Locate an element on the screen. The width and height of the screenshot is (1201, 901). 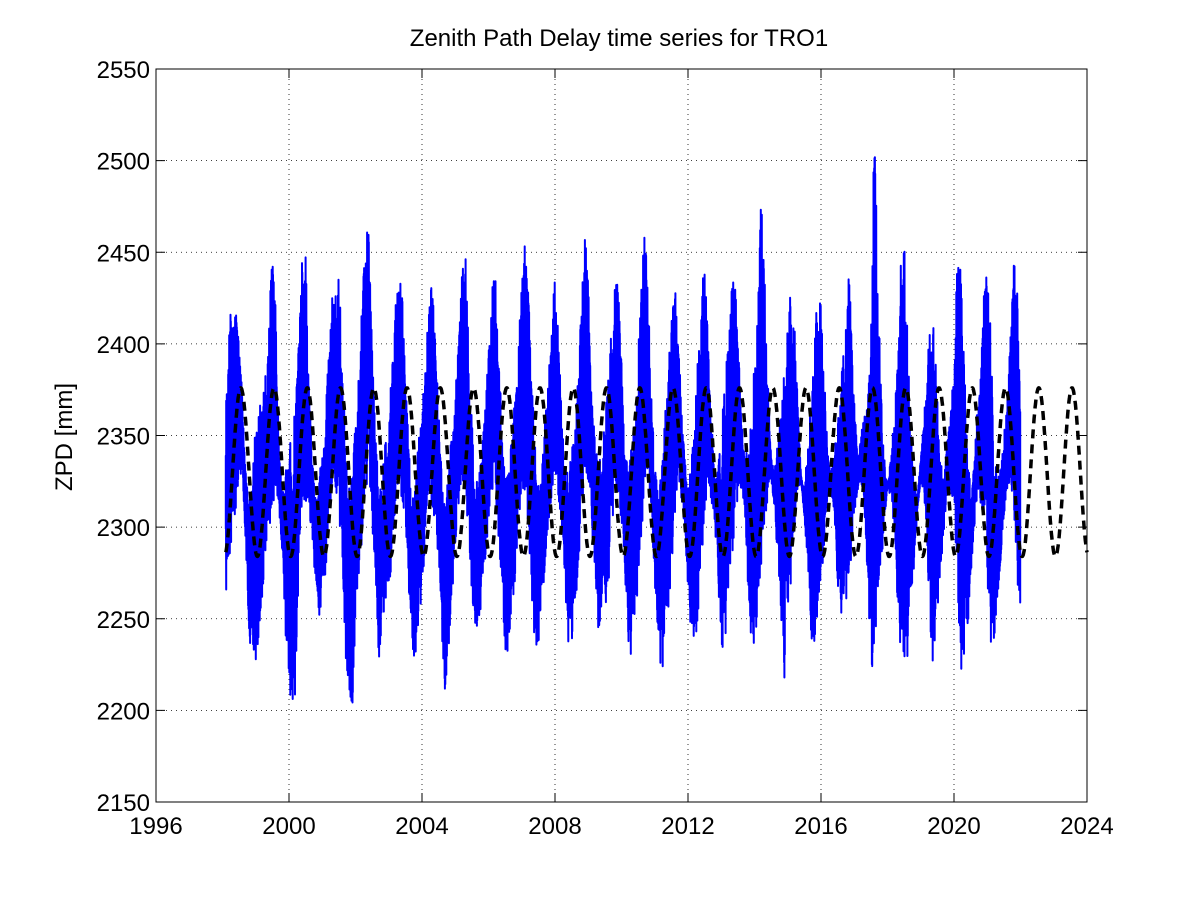
y-tick-label: 2450 is located at coordinates (123, 253).